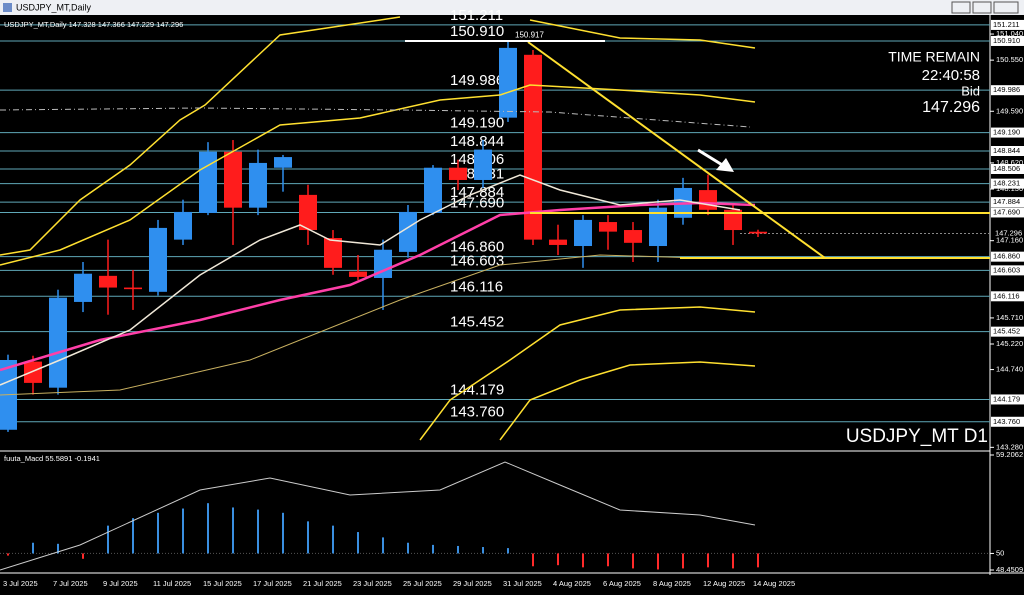 The image size is (1024, 595). I want to click on level-label: 148.844, so click(477, 141).